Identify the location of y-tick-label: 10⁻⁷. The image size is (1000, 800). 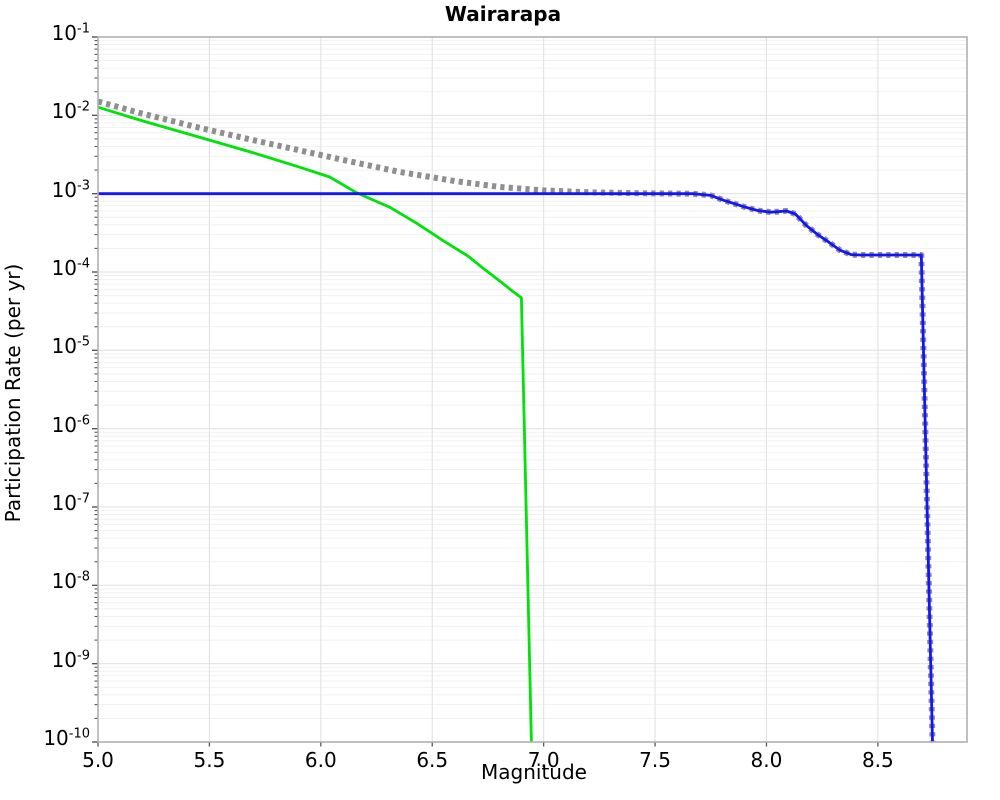
(70, 503).